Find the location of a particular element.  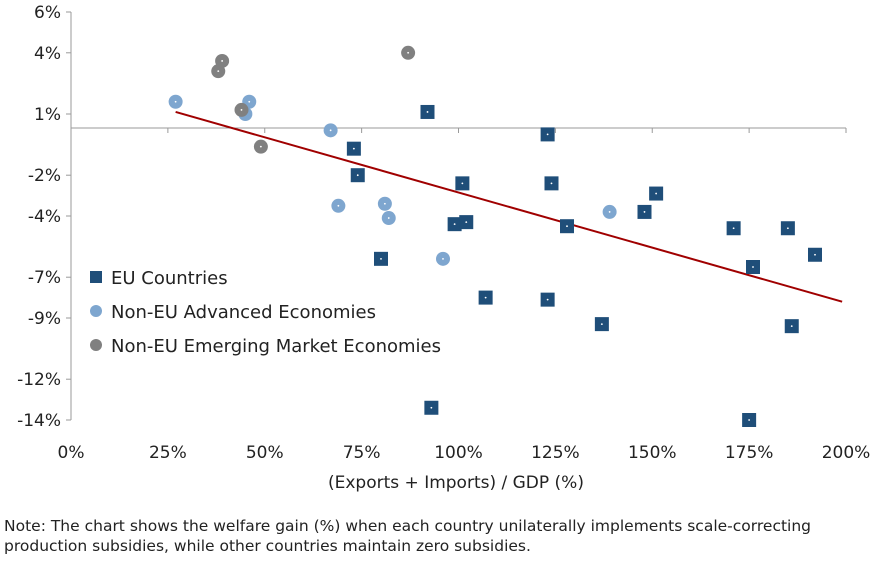

y-tick-label: -4% is located at coordinates (44, 217).